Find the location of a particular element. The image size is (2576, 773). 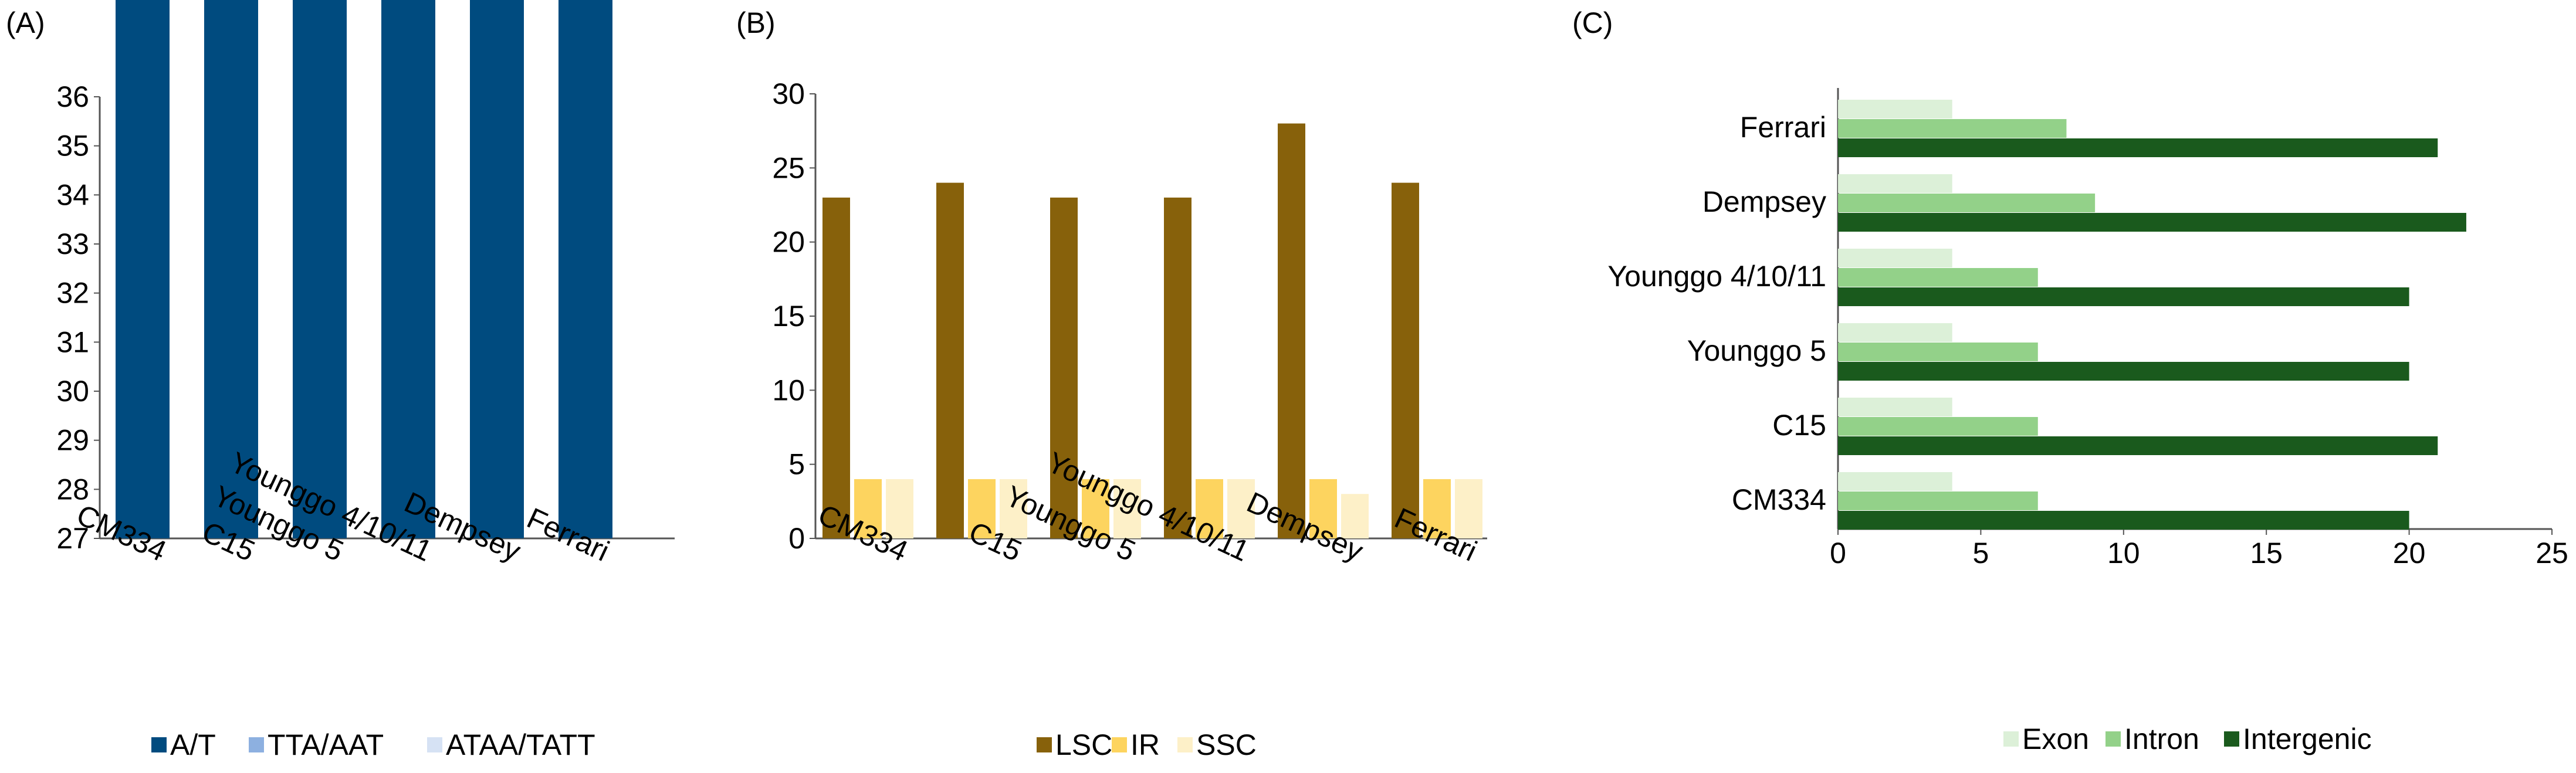

y-tick-label: 35 is located at coordinates (72, 146).